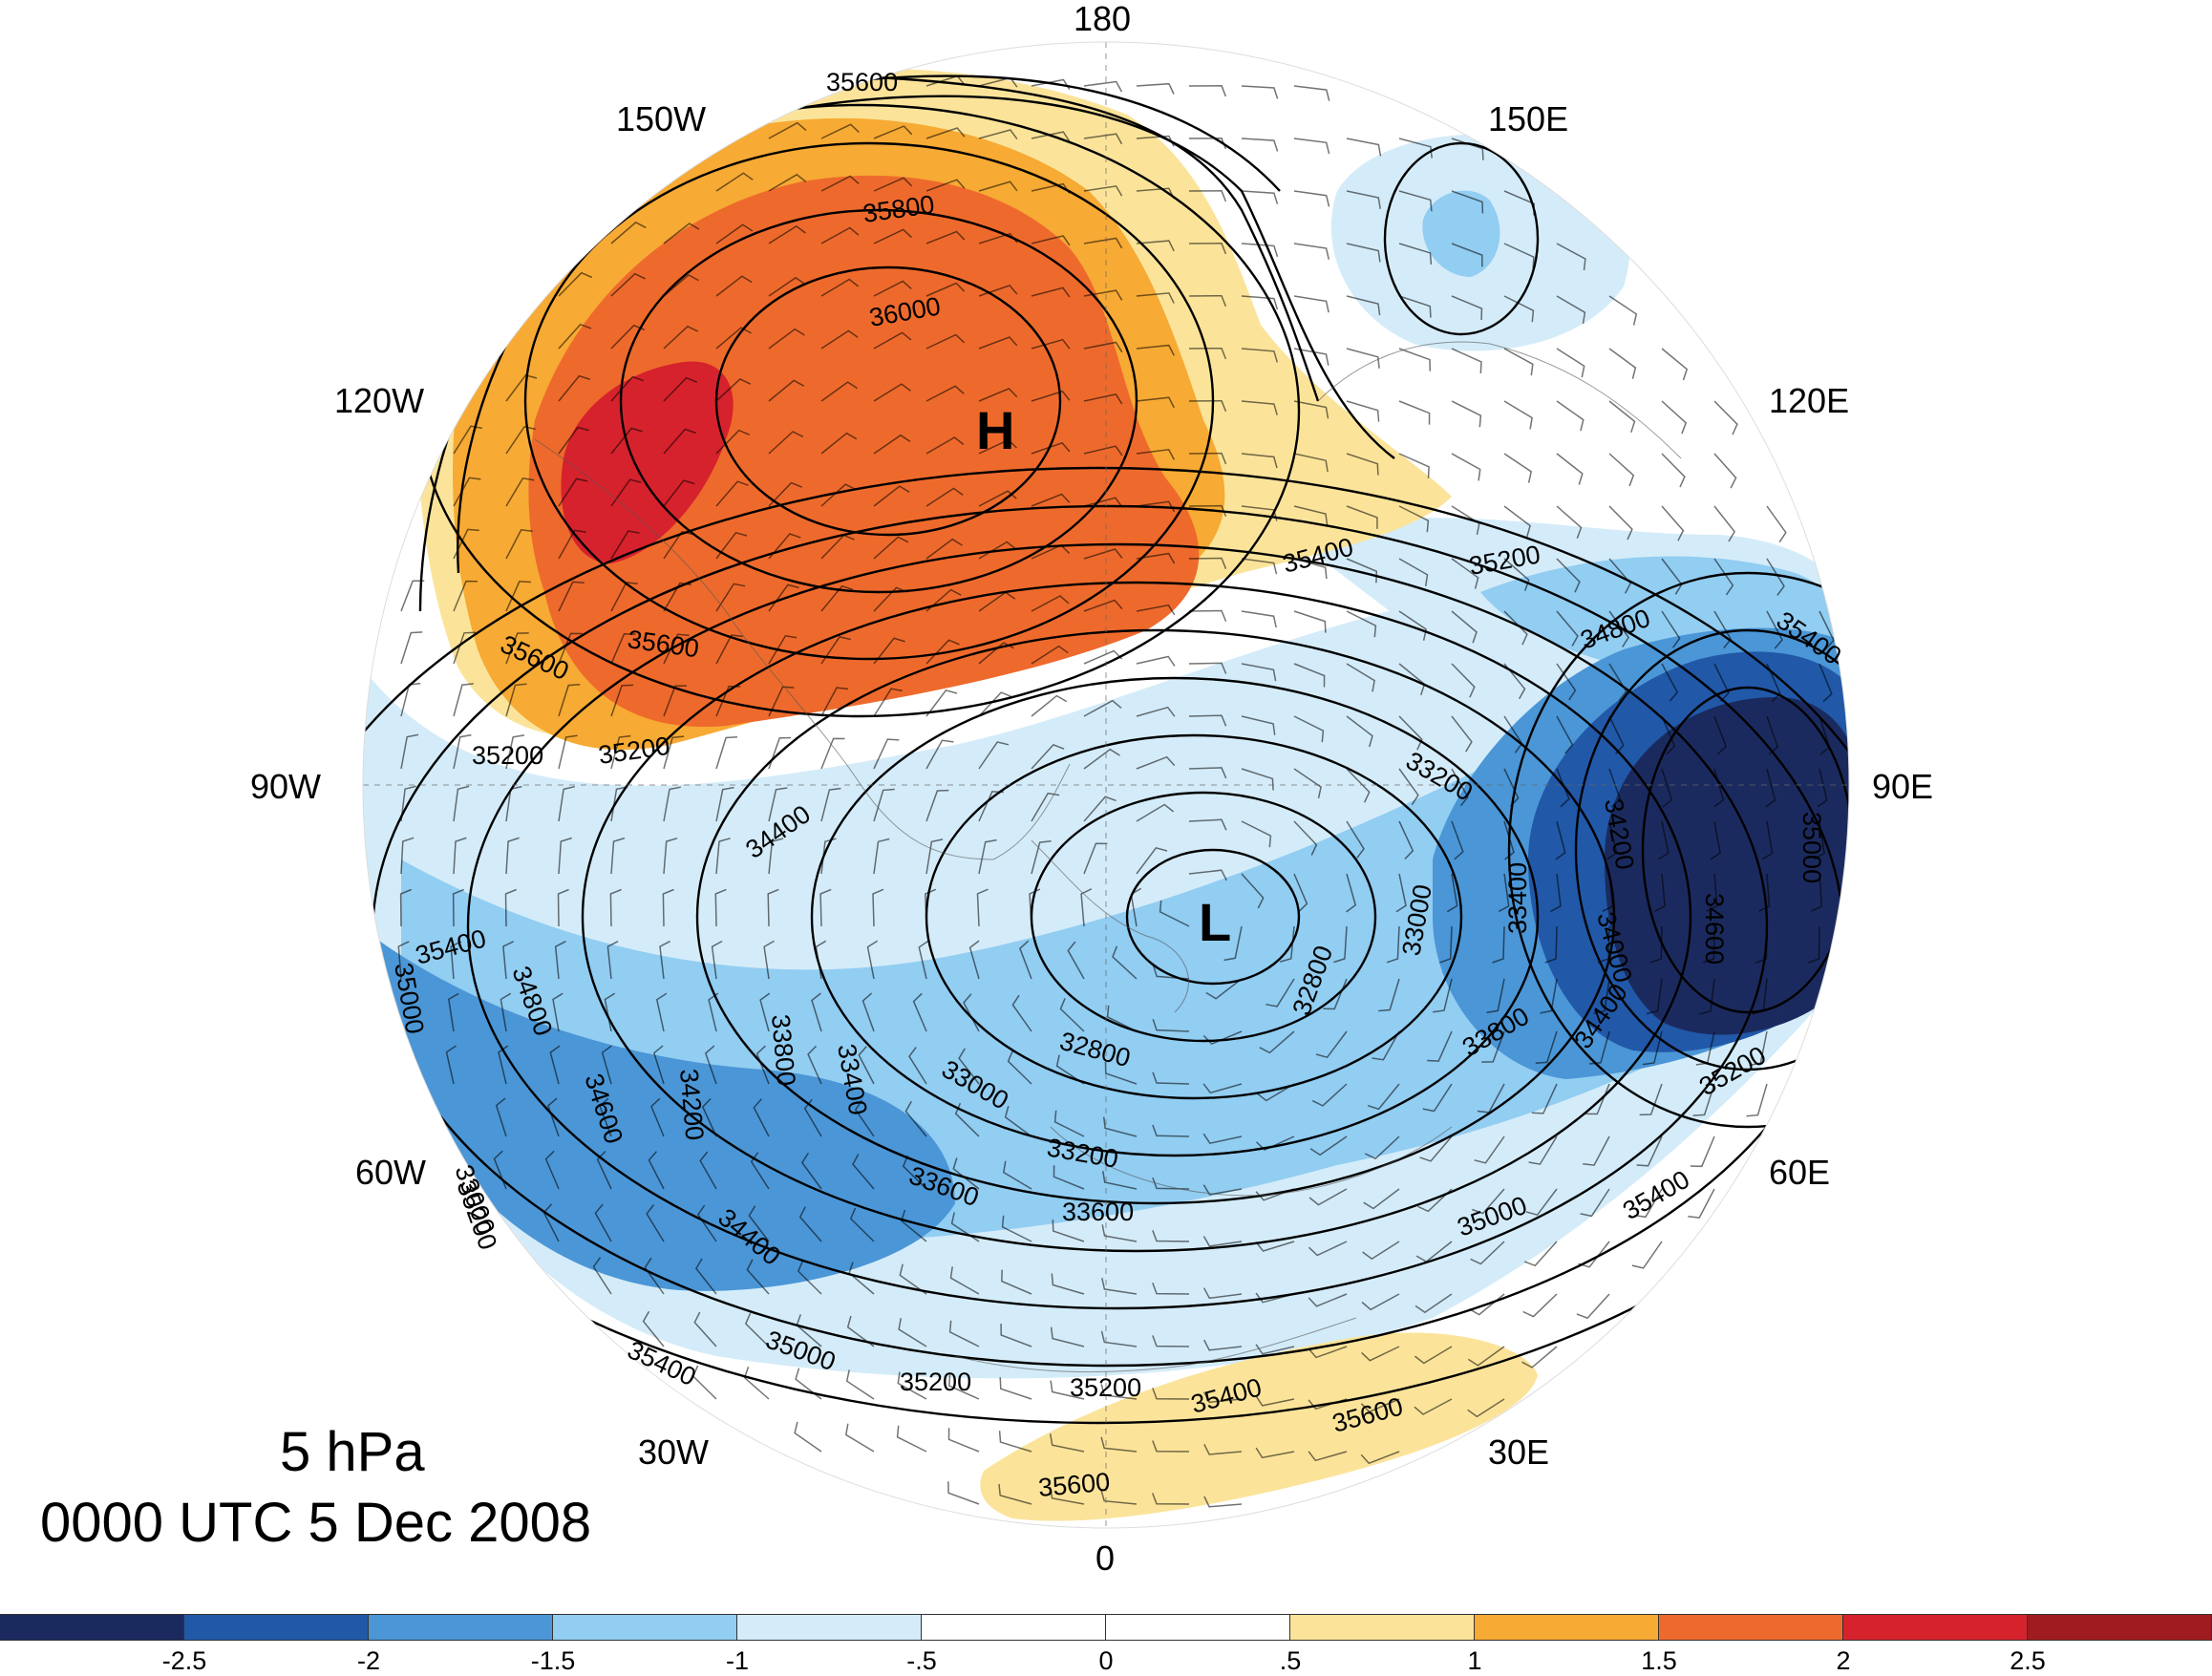 This screenshot has height=1676, width=2212. What do you see at coordinates (783, 1050) in the screenshot?
I see `contour-label: 33800` at bounding box center [783, 1050].